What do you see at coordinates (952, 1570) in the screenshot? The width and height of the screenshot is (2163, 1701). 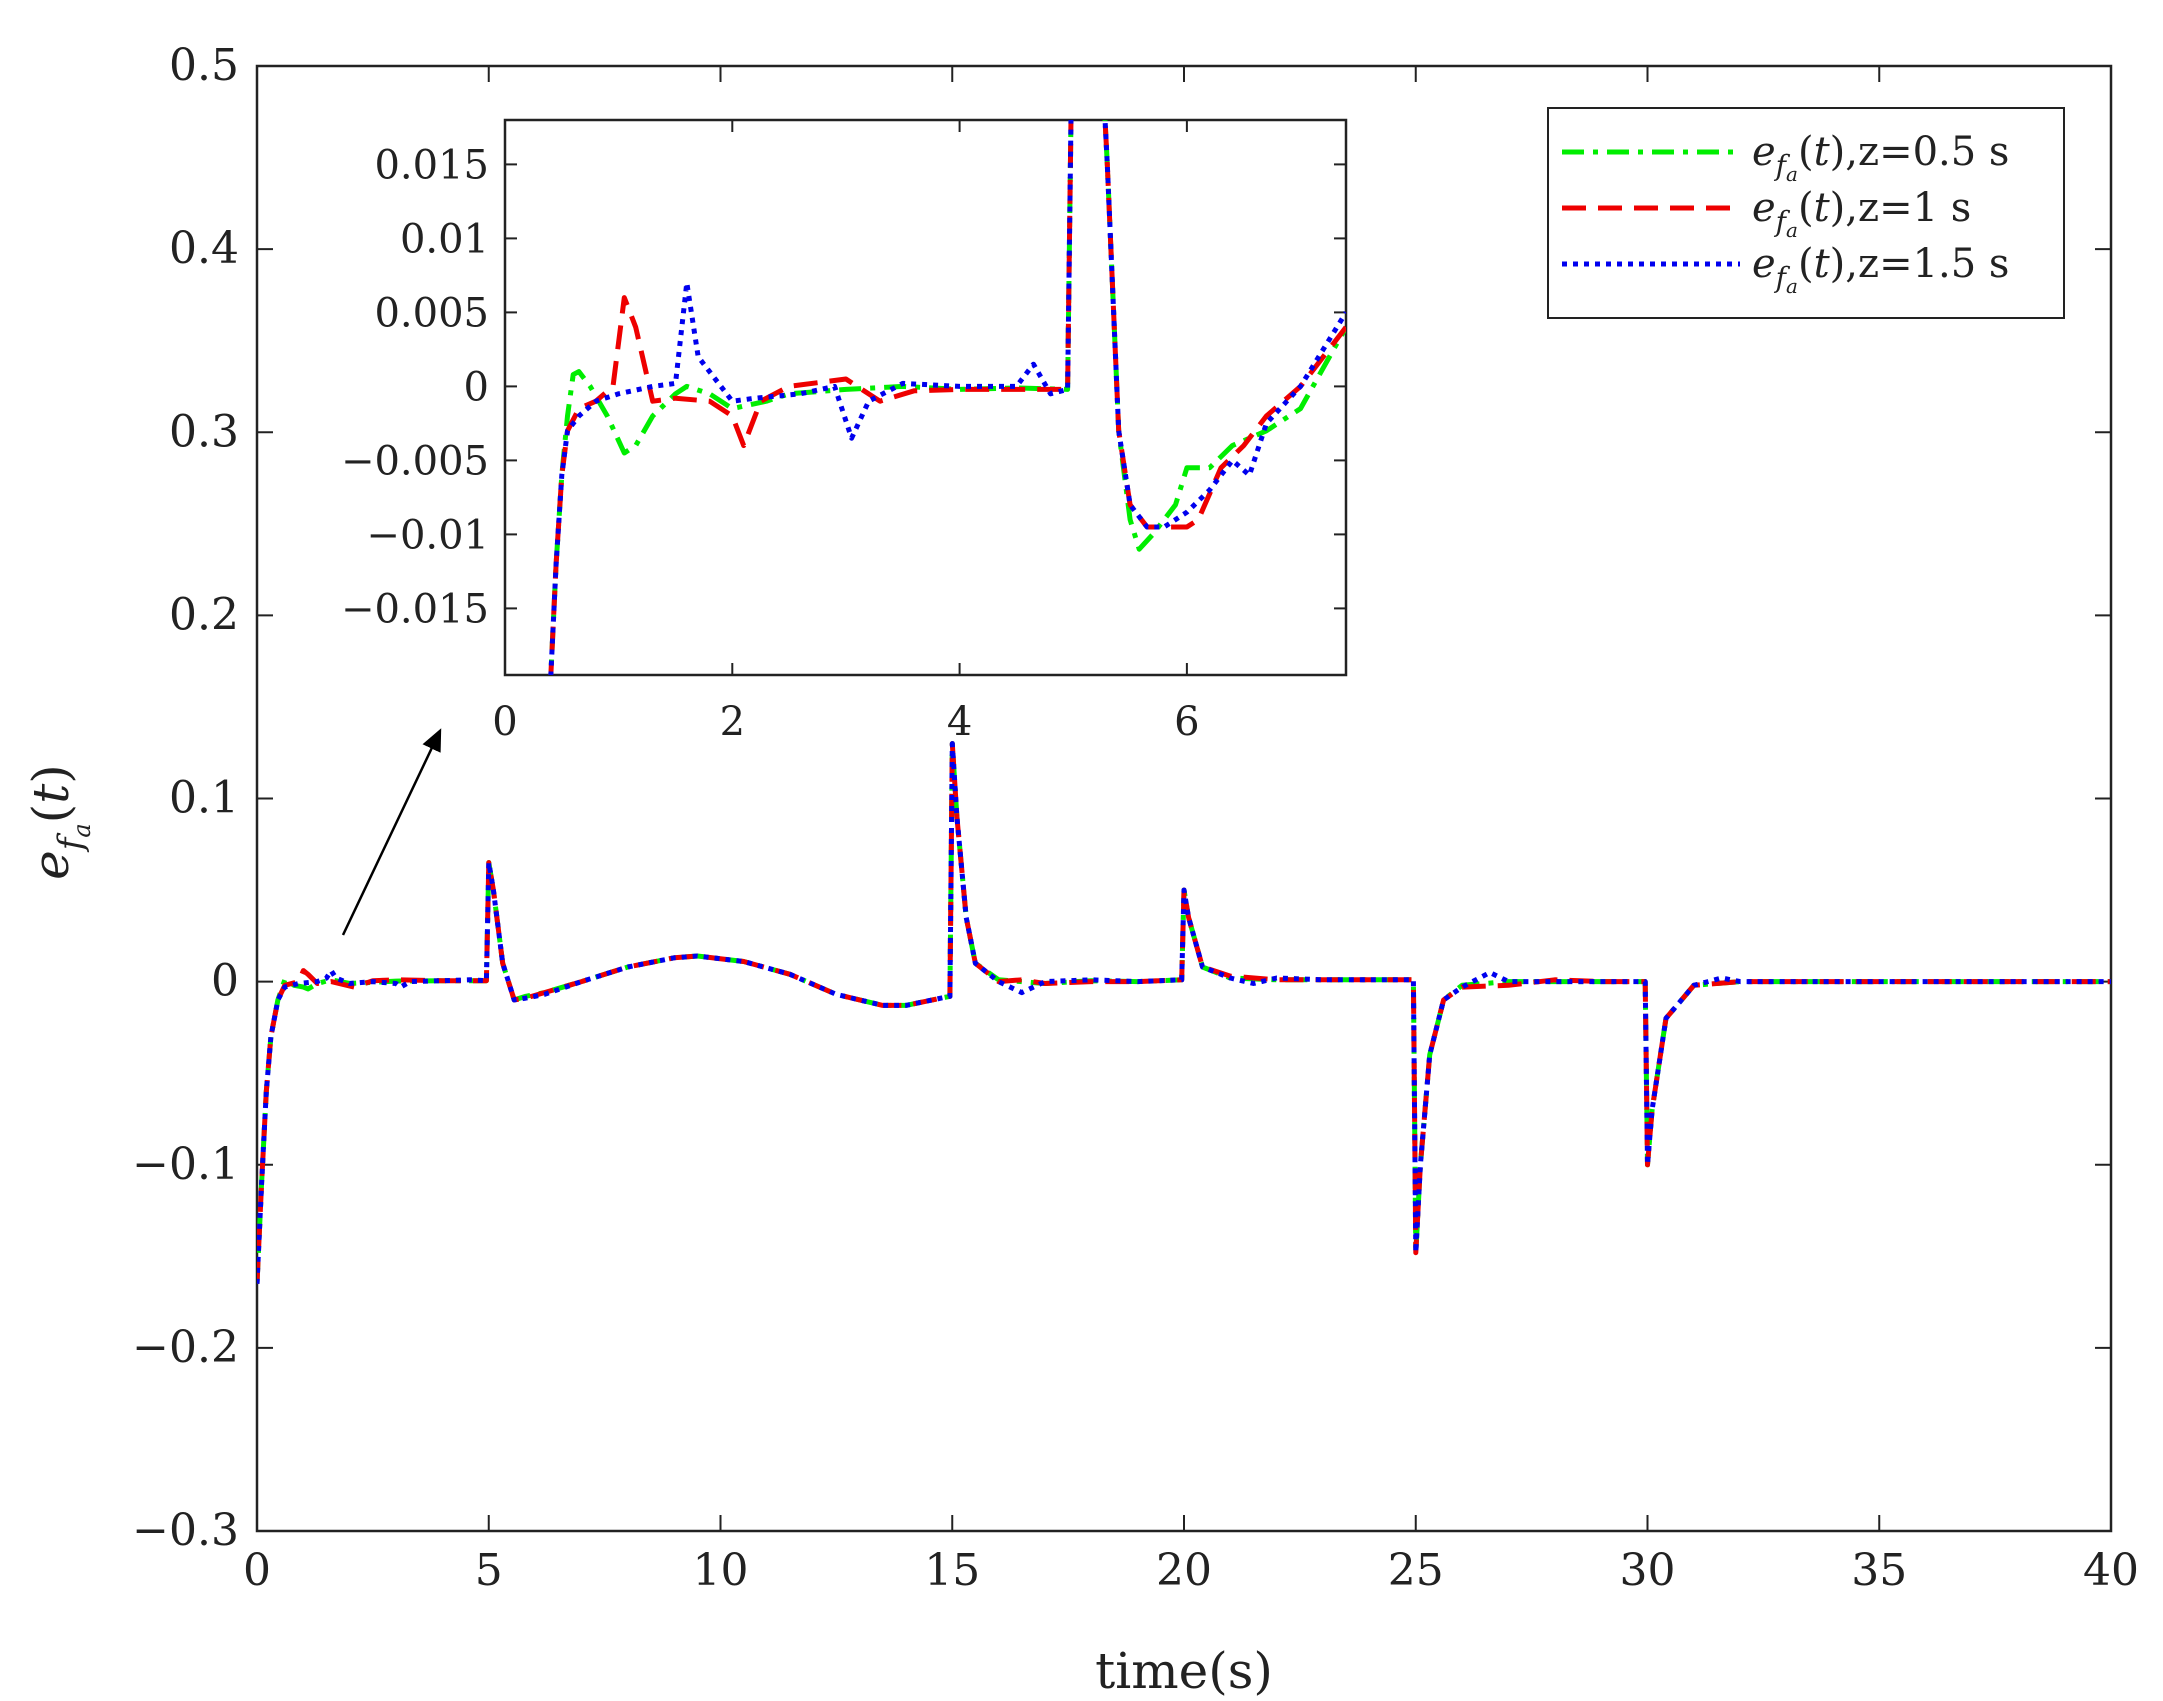 I see `main-xtick-label: 15` at bounding box center [952, 1570].